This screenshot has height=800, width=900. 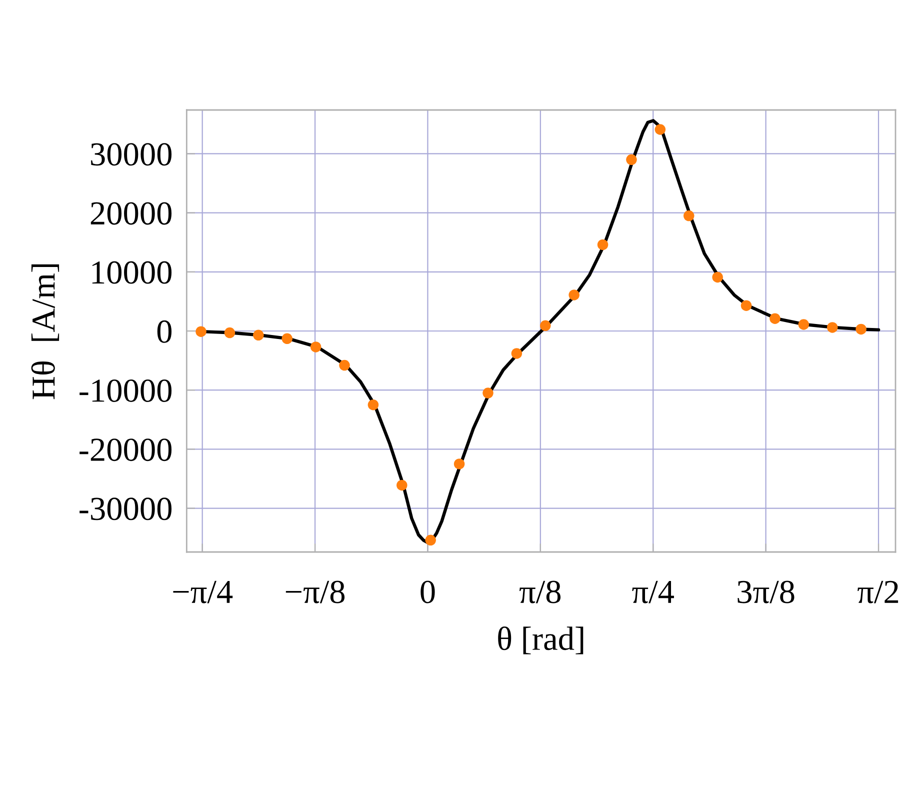 I want to click on x-axis-title: θ [rad], so click(x=541, y=640).